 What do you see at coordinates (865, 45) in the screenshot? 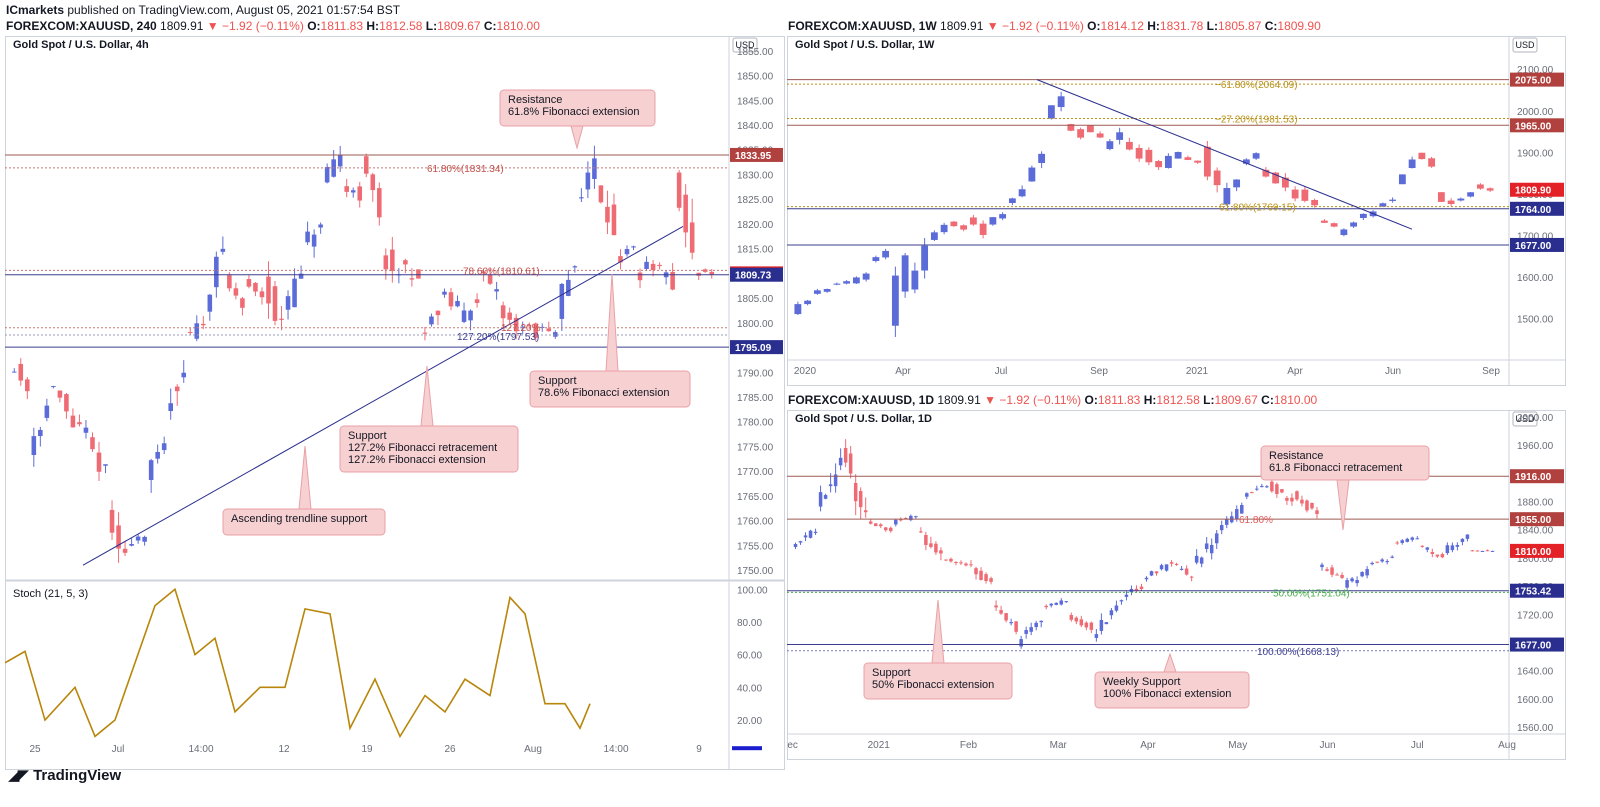
I see `panel-title: Gold Spot / U.S. Dollar, 1W` at bounding box center [865, 45].